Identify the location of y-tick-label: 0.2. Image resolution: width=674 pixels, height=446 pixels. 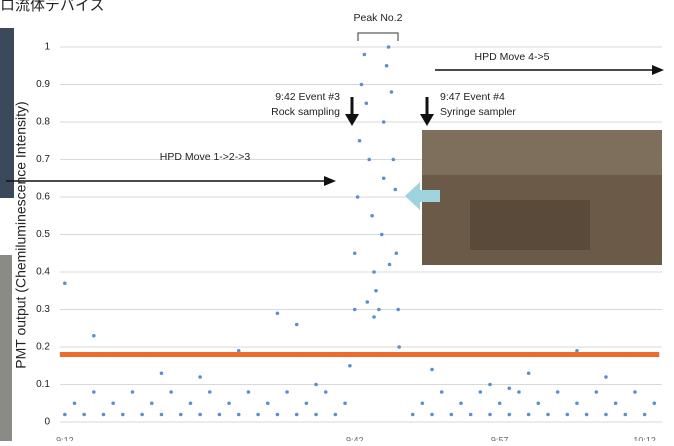
(43, 347).